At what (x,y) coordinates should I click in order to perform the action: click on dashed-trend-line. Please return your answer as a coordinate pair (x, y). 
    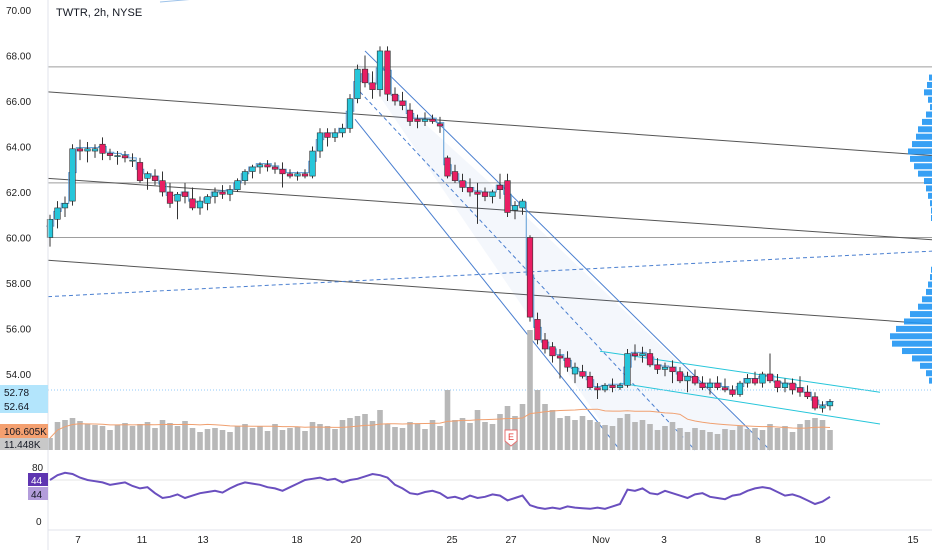
    Looking at the image, I should click on (489, 274).